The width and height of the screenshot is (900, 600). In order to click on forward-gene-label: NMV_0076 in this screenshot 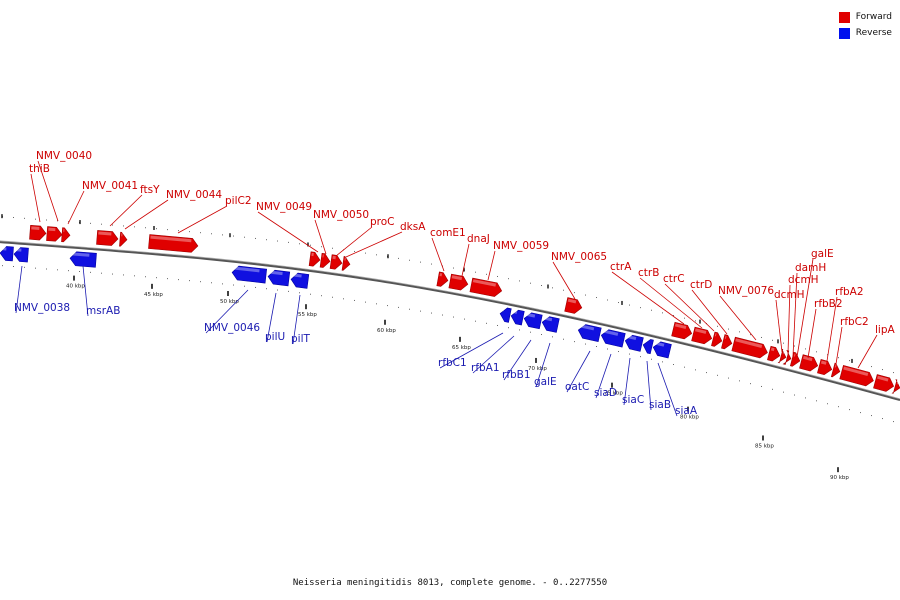, I will do `click(746, 291)`.